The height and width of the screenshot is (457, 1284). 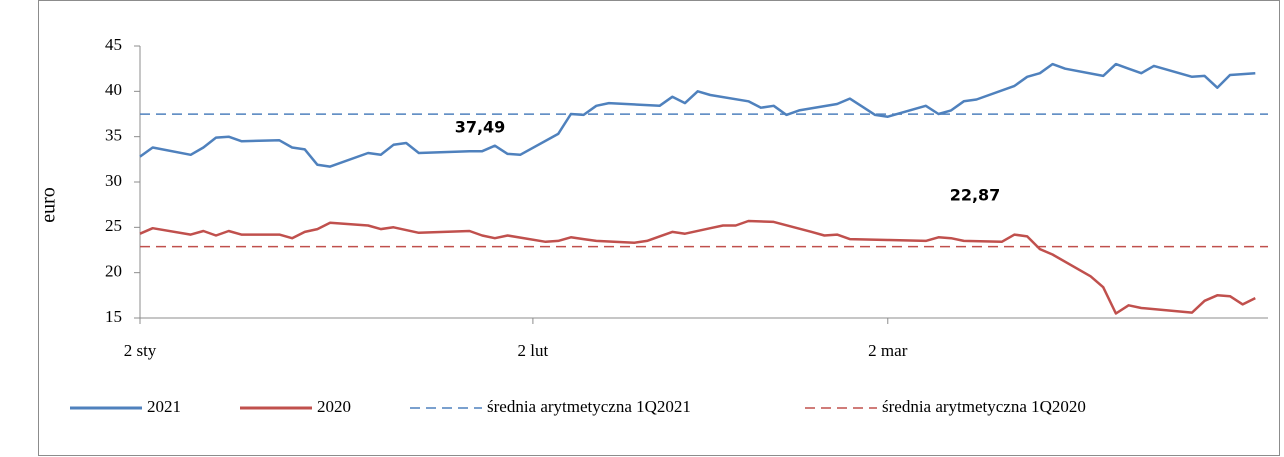 What do you see at coordinates (533, 350) in the screenshot?
I see `x-tick-label: 2 lut` at bounding box center [533, 350].